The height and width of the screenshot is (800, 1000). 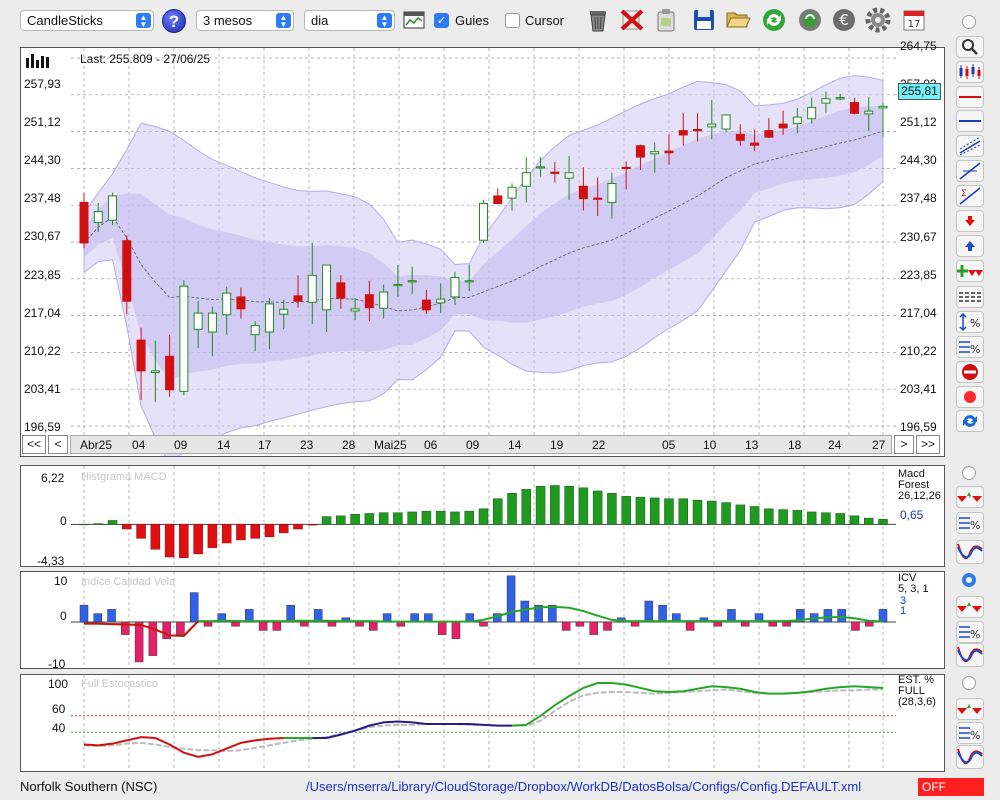 What do you see at coordinates (245, 20) in the screenshot?
I see `period-select: 3 mesos ▲ ▼` at bounding box center [245, 20].